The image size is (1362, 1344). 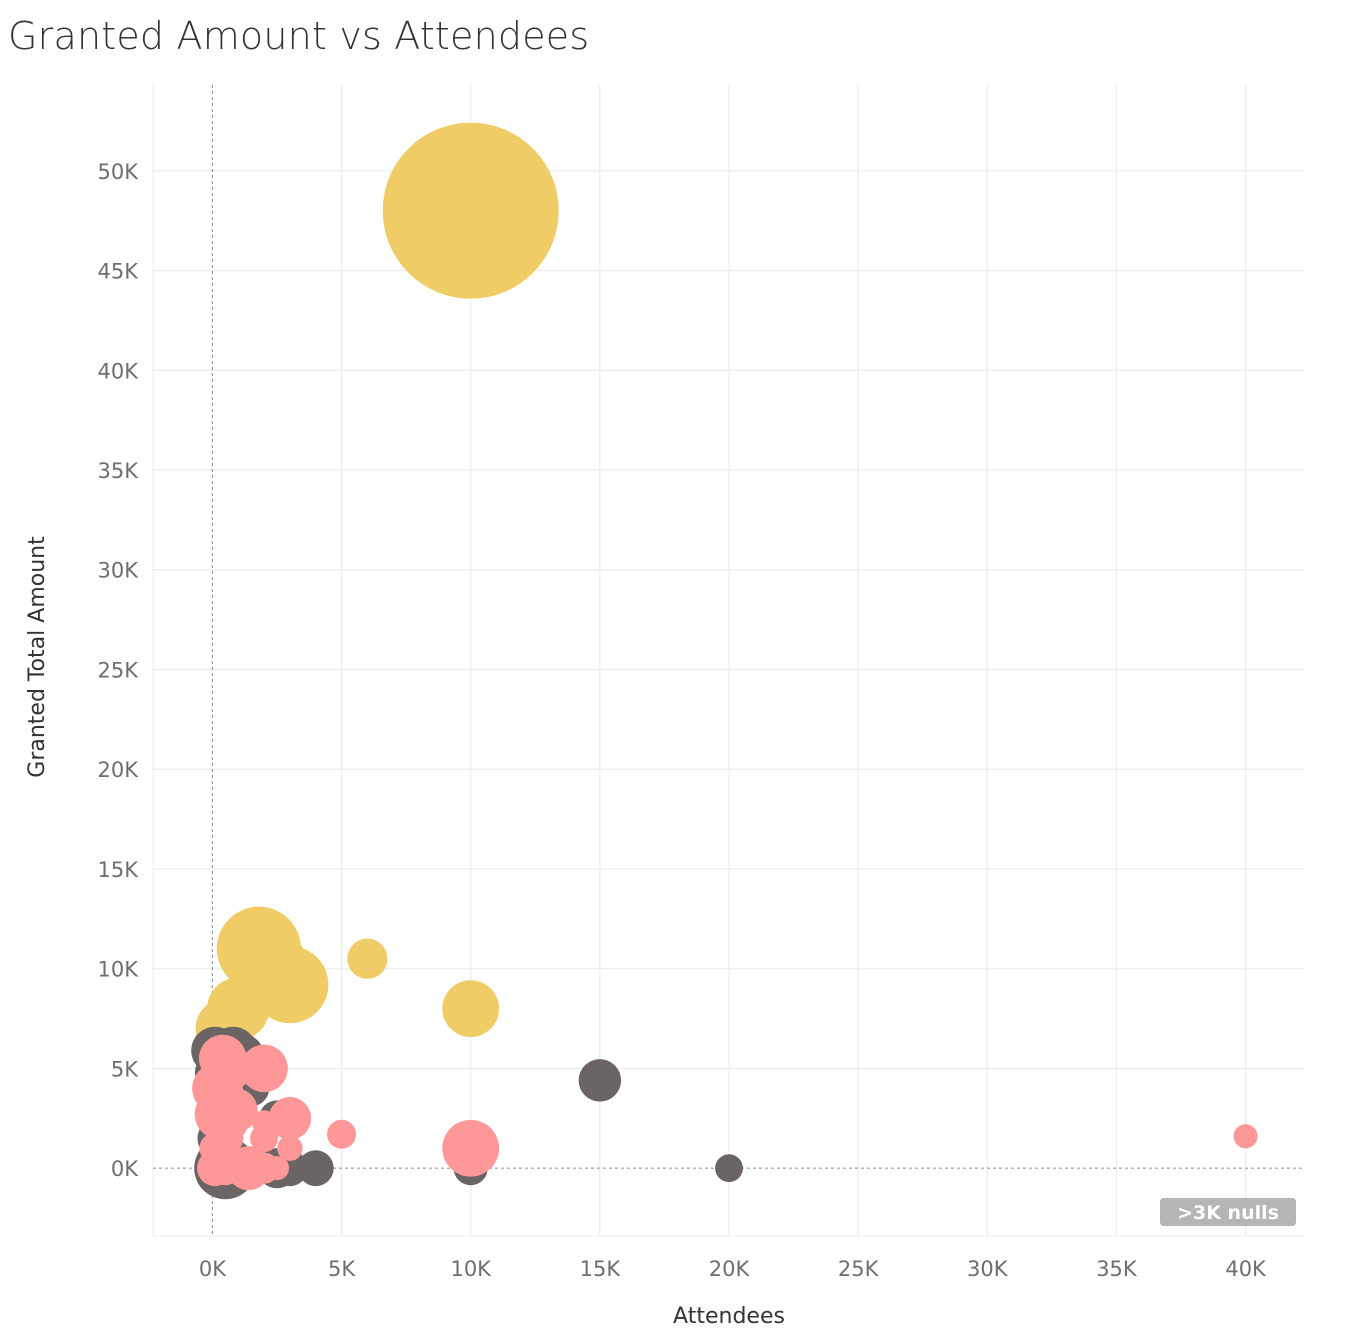 I want to click on y-axis-title: Granted Total Amount, so click(x=37, y=657).